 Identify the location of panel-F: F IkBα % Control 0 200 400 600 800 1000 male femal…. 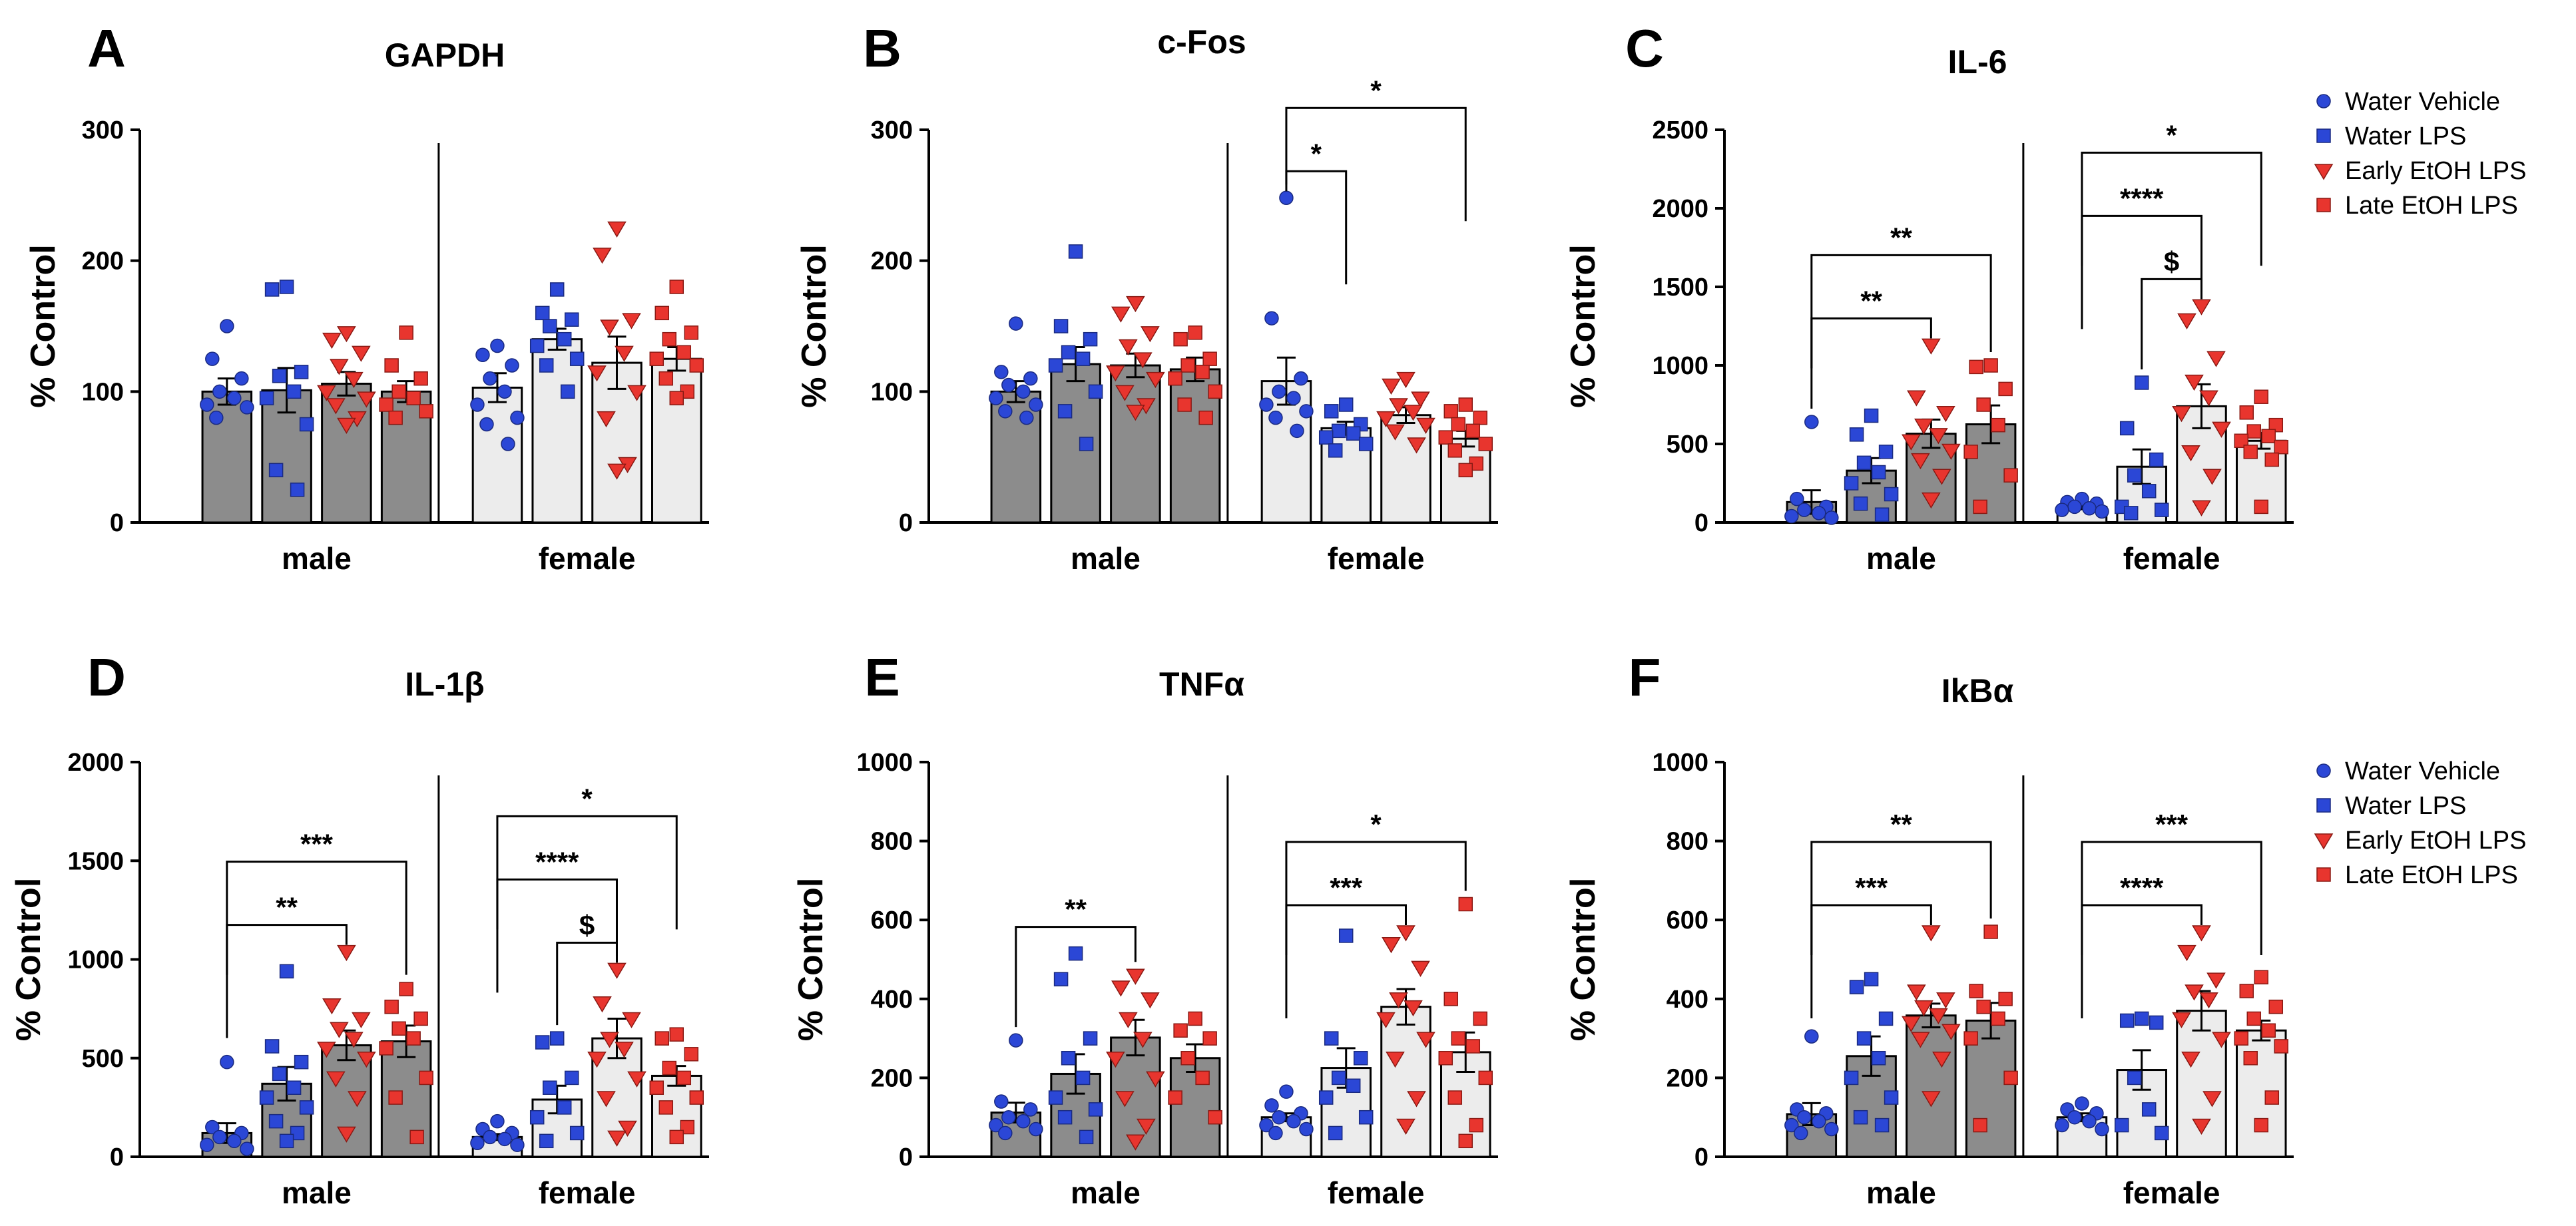
(1929, 929).